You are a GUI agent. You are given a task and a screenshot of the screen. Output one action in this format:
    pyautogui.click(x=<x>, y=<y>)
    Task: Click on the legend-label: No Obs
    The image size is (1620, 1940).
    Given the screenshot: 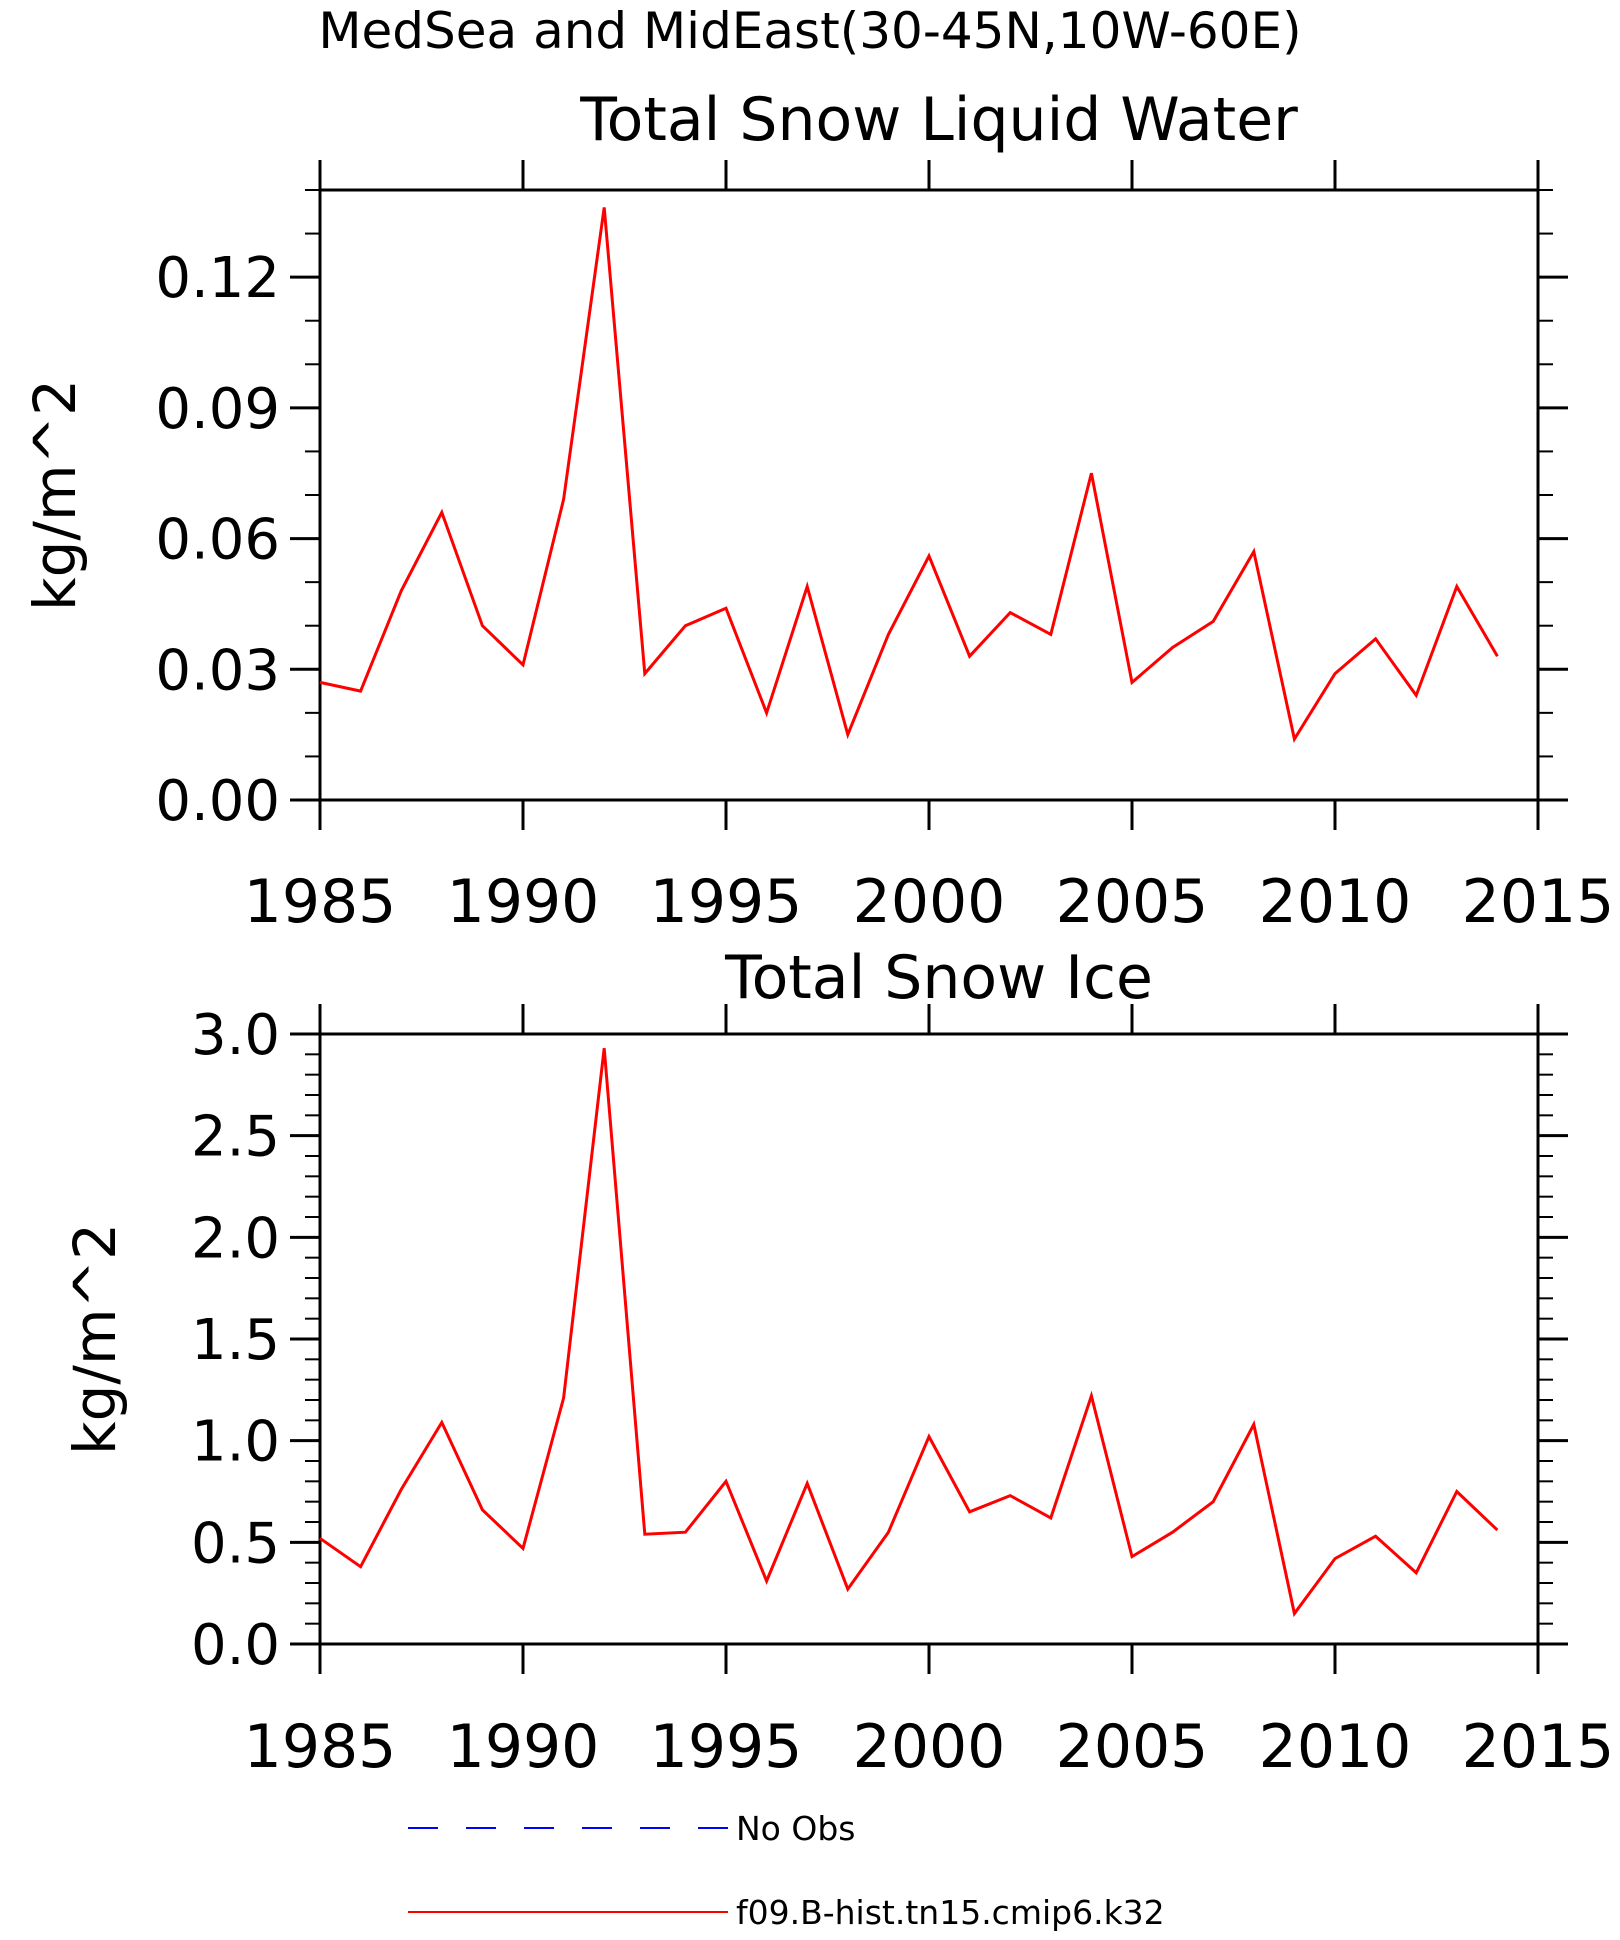 What is the action you would take?
    pyautogui.click(x=795, y=1828)
    